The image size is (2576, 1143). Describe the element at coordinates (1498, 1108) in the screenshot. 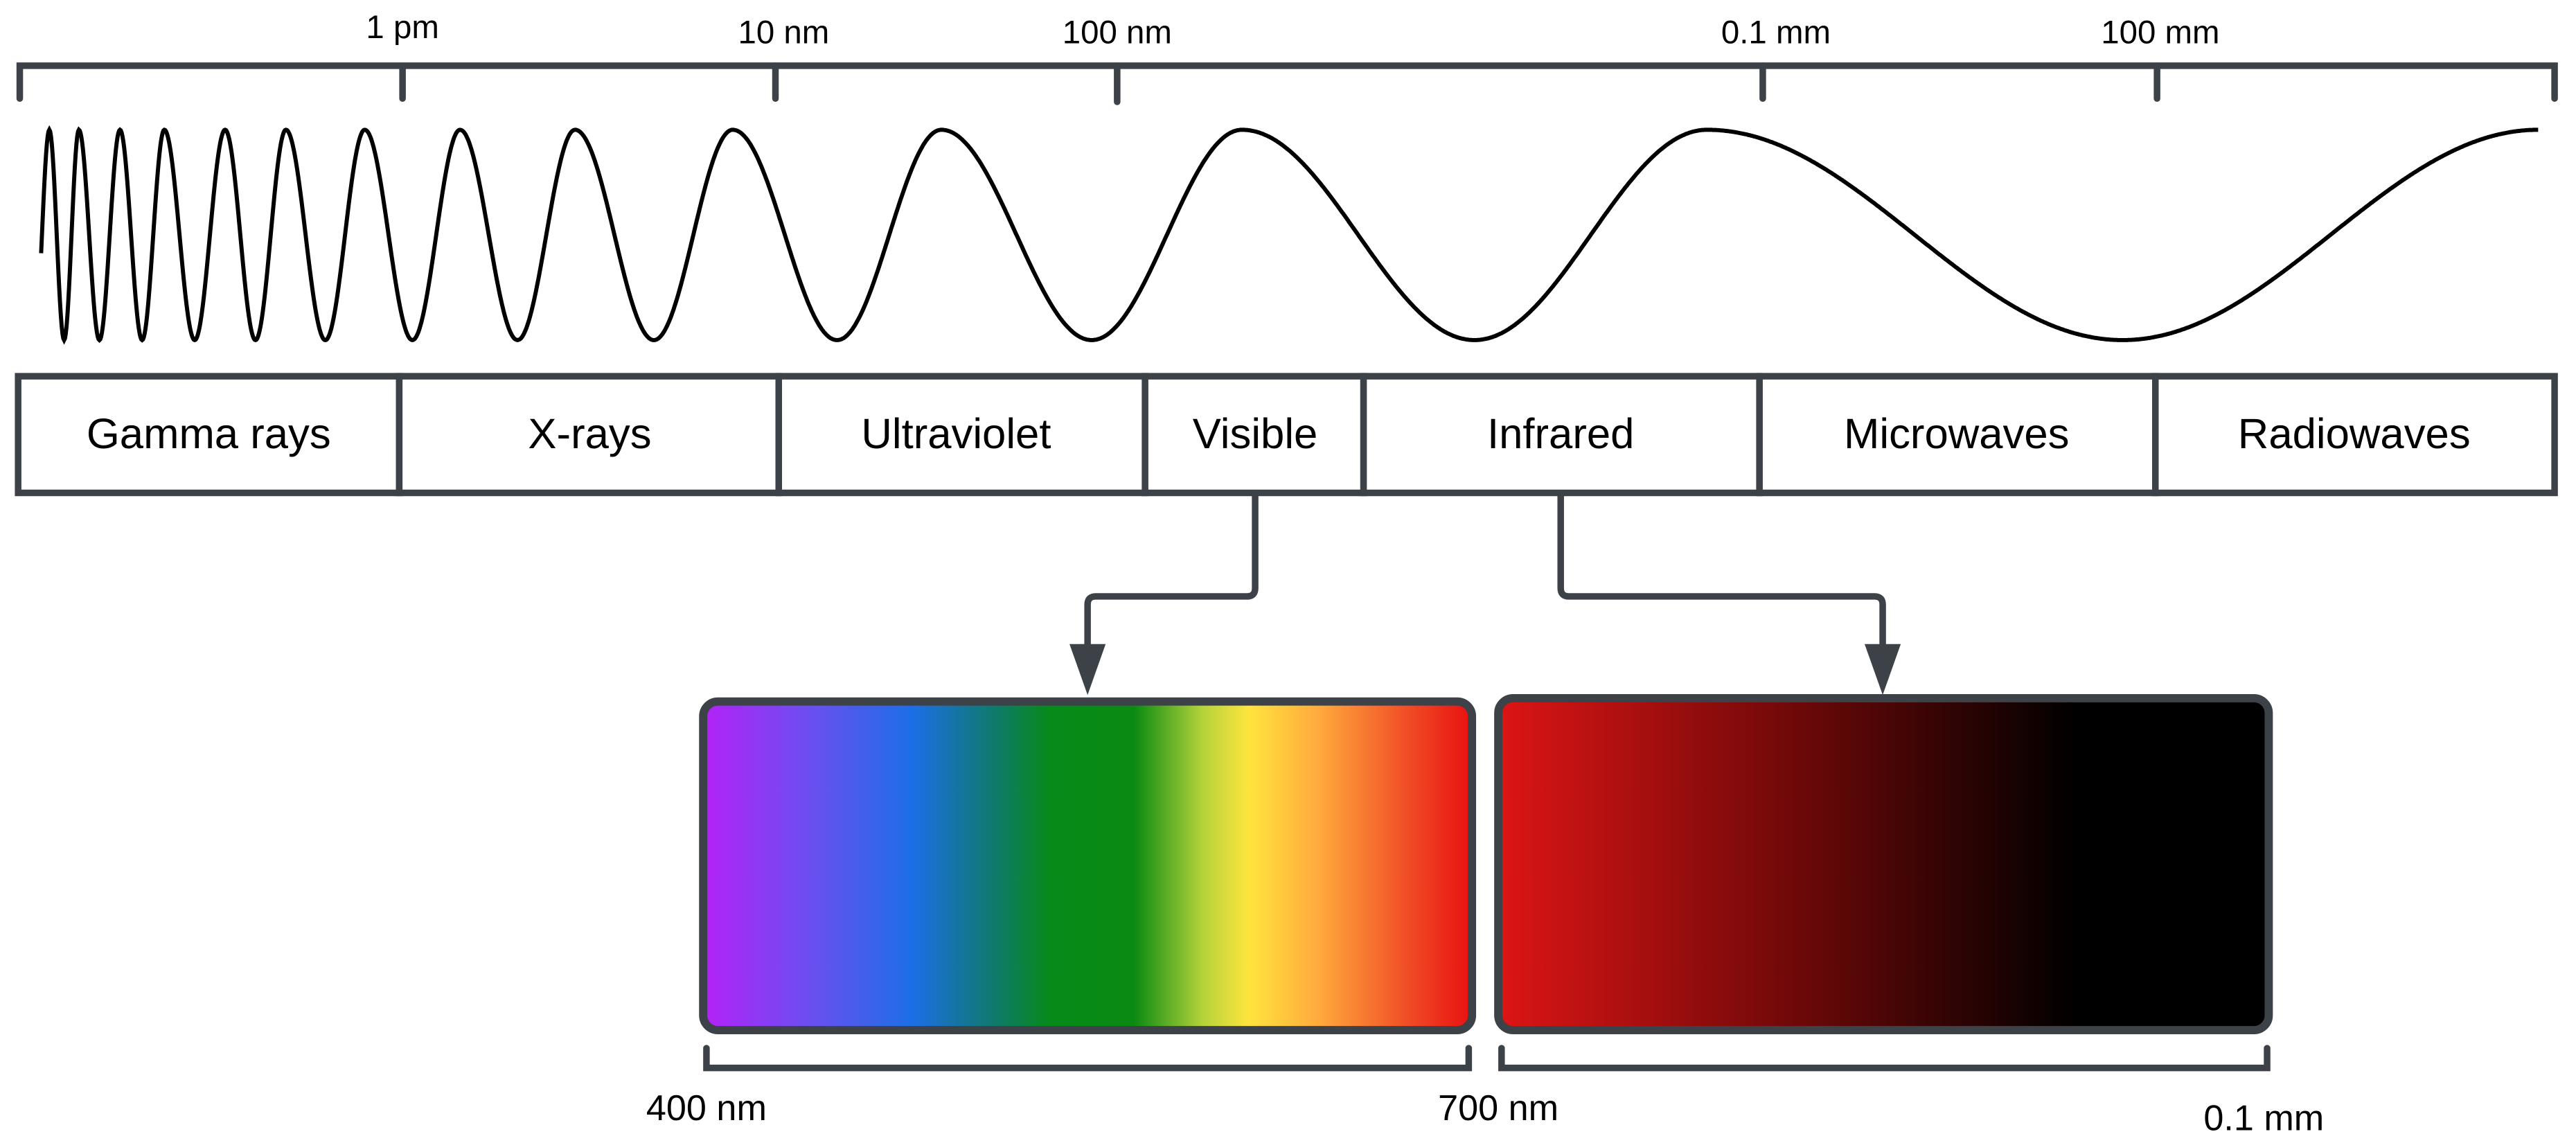

I see `tick-label: 700 nm` at that location.